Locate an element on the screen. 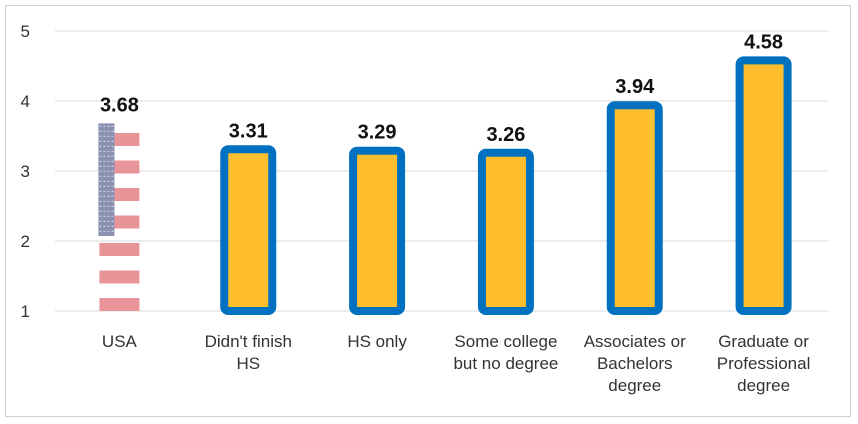 The height and width of the screenshot is (424, 858). x-category-label: but no degree is located at coordinates (505, 363).